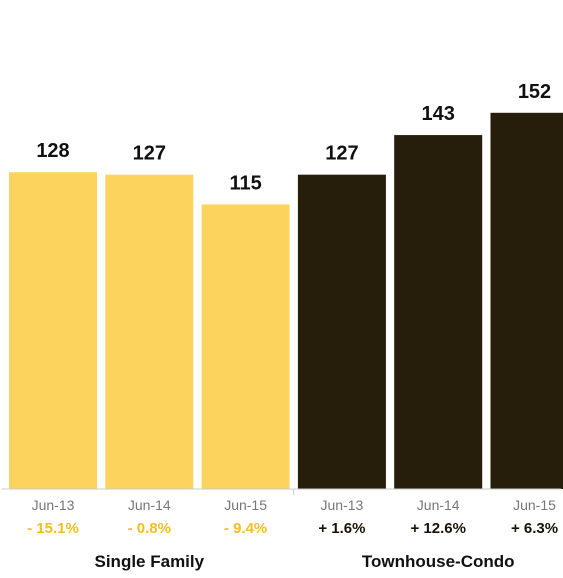  I want to click on change-label: - 0.8%, so click(149, 528).